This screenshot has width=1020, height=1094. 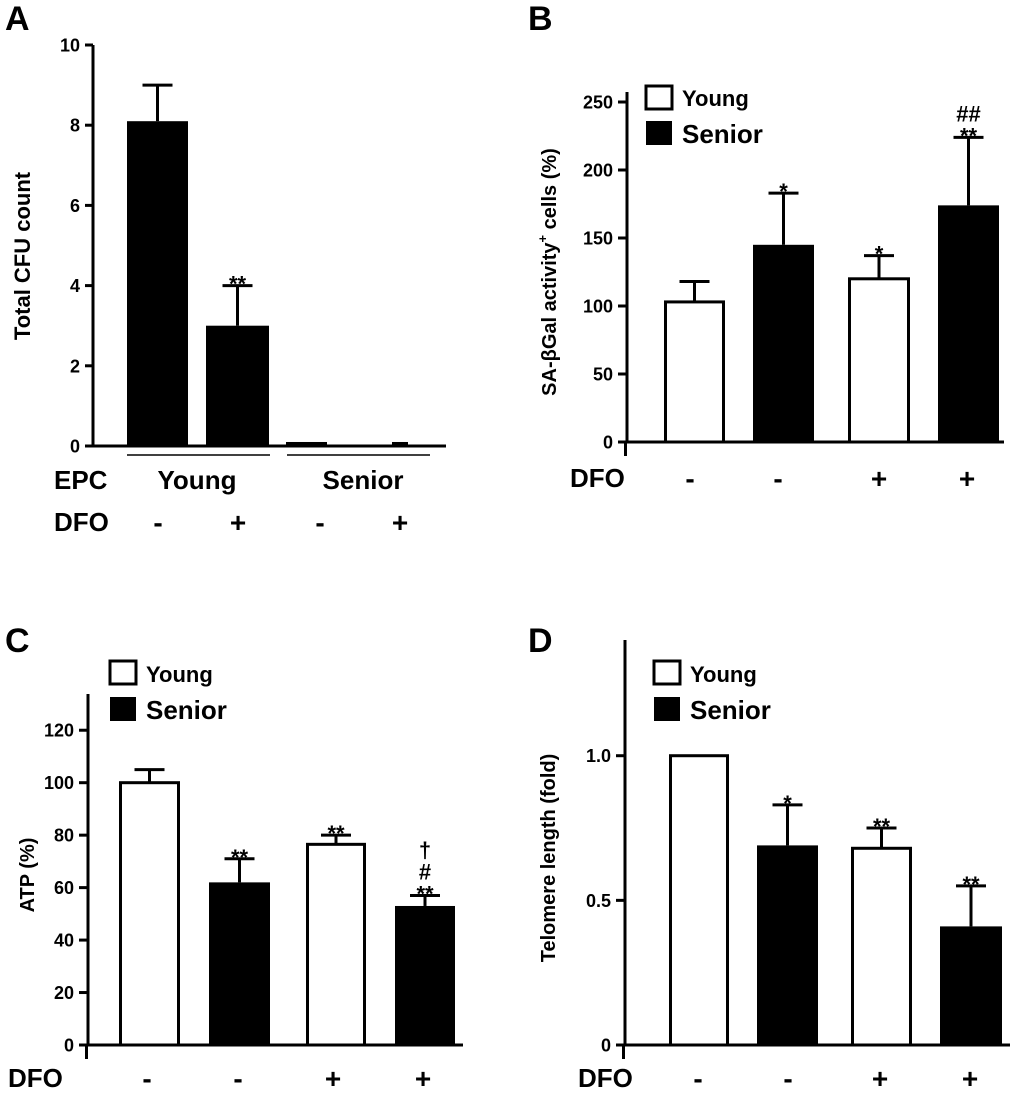 What do you see at coordinates (17, 19) in the screenshot?
I see `panel-a-letter: A` at bounding box center [17, 19].